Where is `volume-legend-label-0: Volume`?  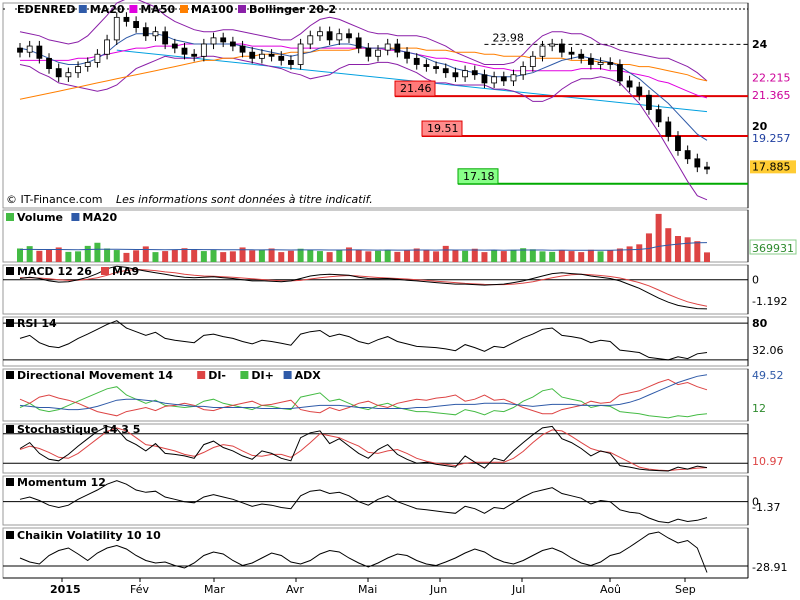
volume-legend-label-0: Volume is located at coordinates (40, 217).